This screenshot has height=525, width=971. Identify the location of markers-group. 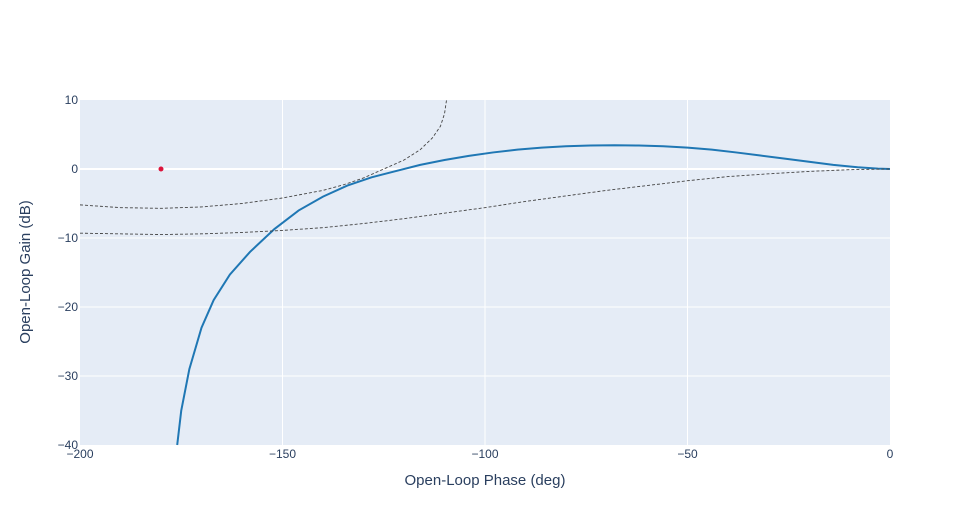
(161, 169).